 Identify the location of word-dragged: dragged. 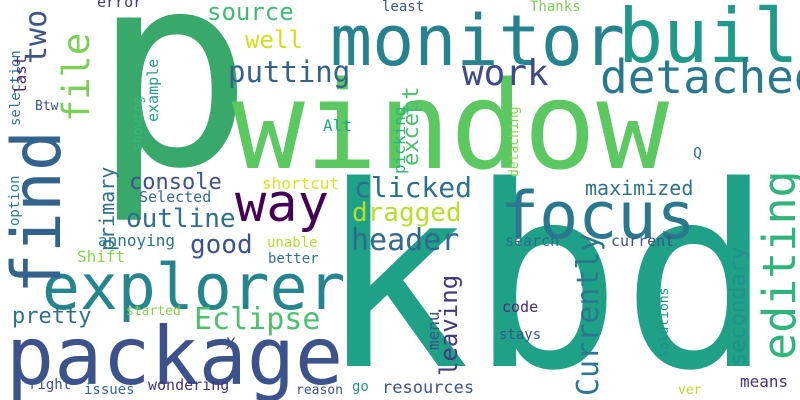
(407, 213).